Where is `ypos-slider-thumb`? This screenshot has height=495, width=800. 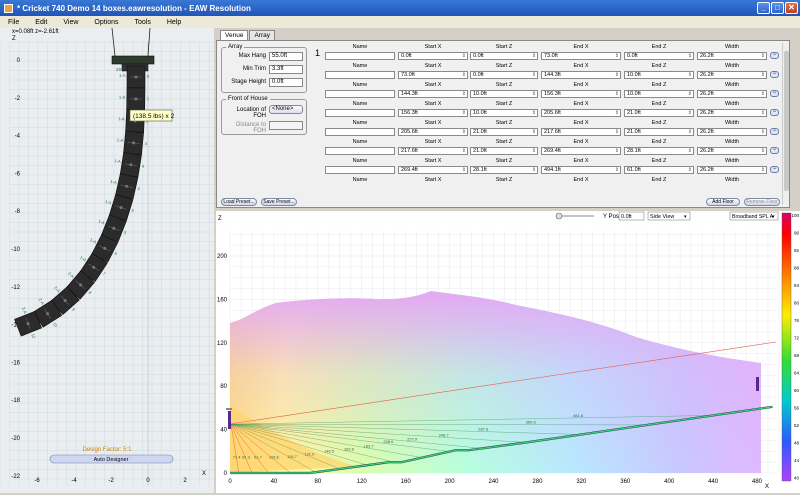 ypos-slider-thumb is located at coordinates (559, 216).